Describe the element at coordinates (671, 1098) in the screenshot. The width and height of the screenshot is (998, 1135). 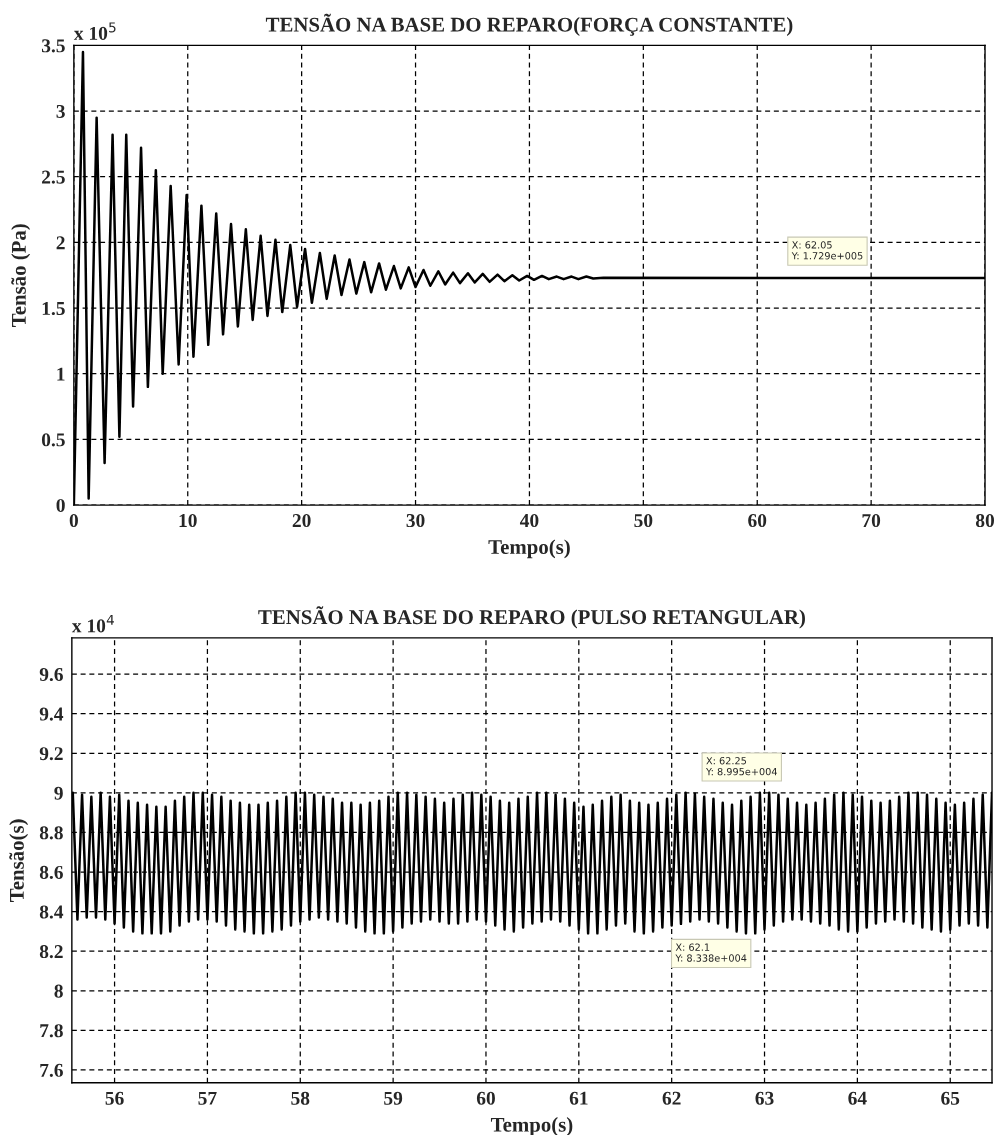
I see `x-tick-label: 62` at that location.